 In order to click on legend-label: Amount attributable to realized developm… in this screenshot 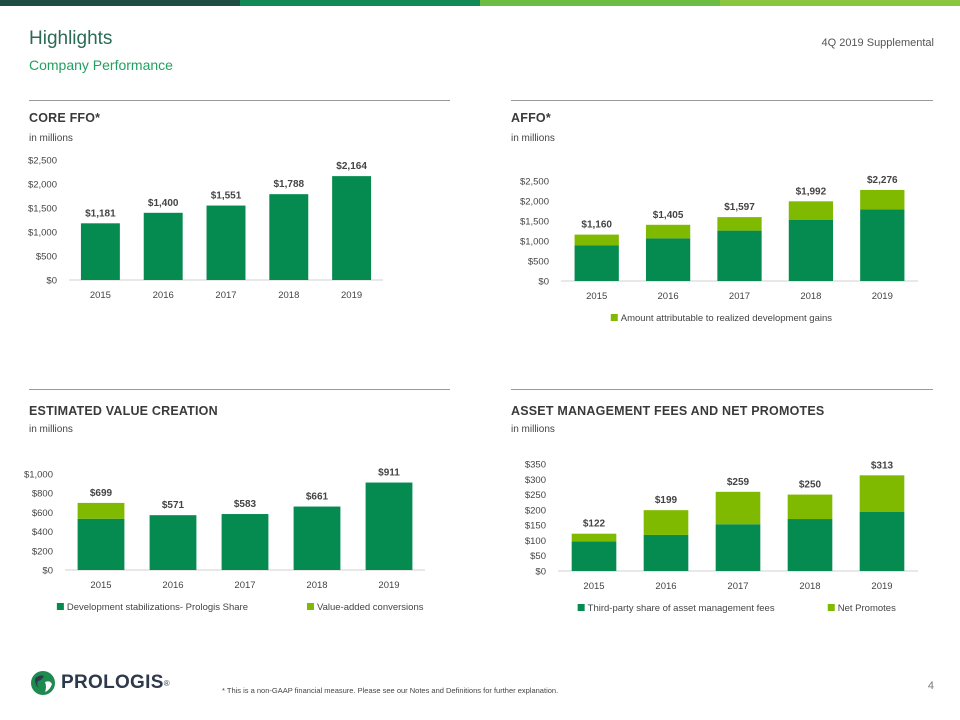, I will do `click(726, 318)`.